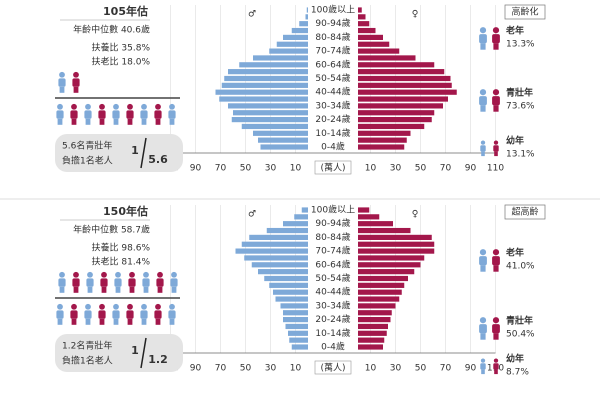 The height and width of the screenshot is (400, 600). I want to click on group-share: 8.7%, so click(517, 373).